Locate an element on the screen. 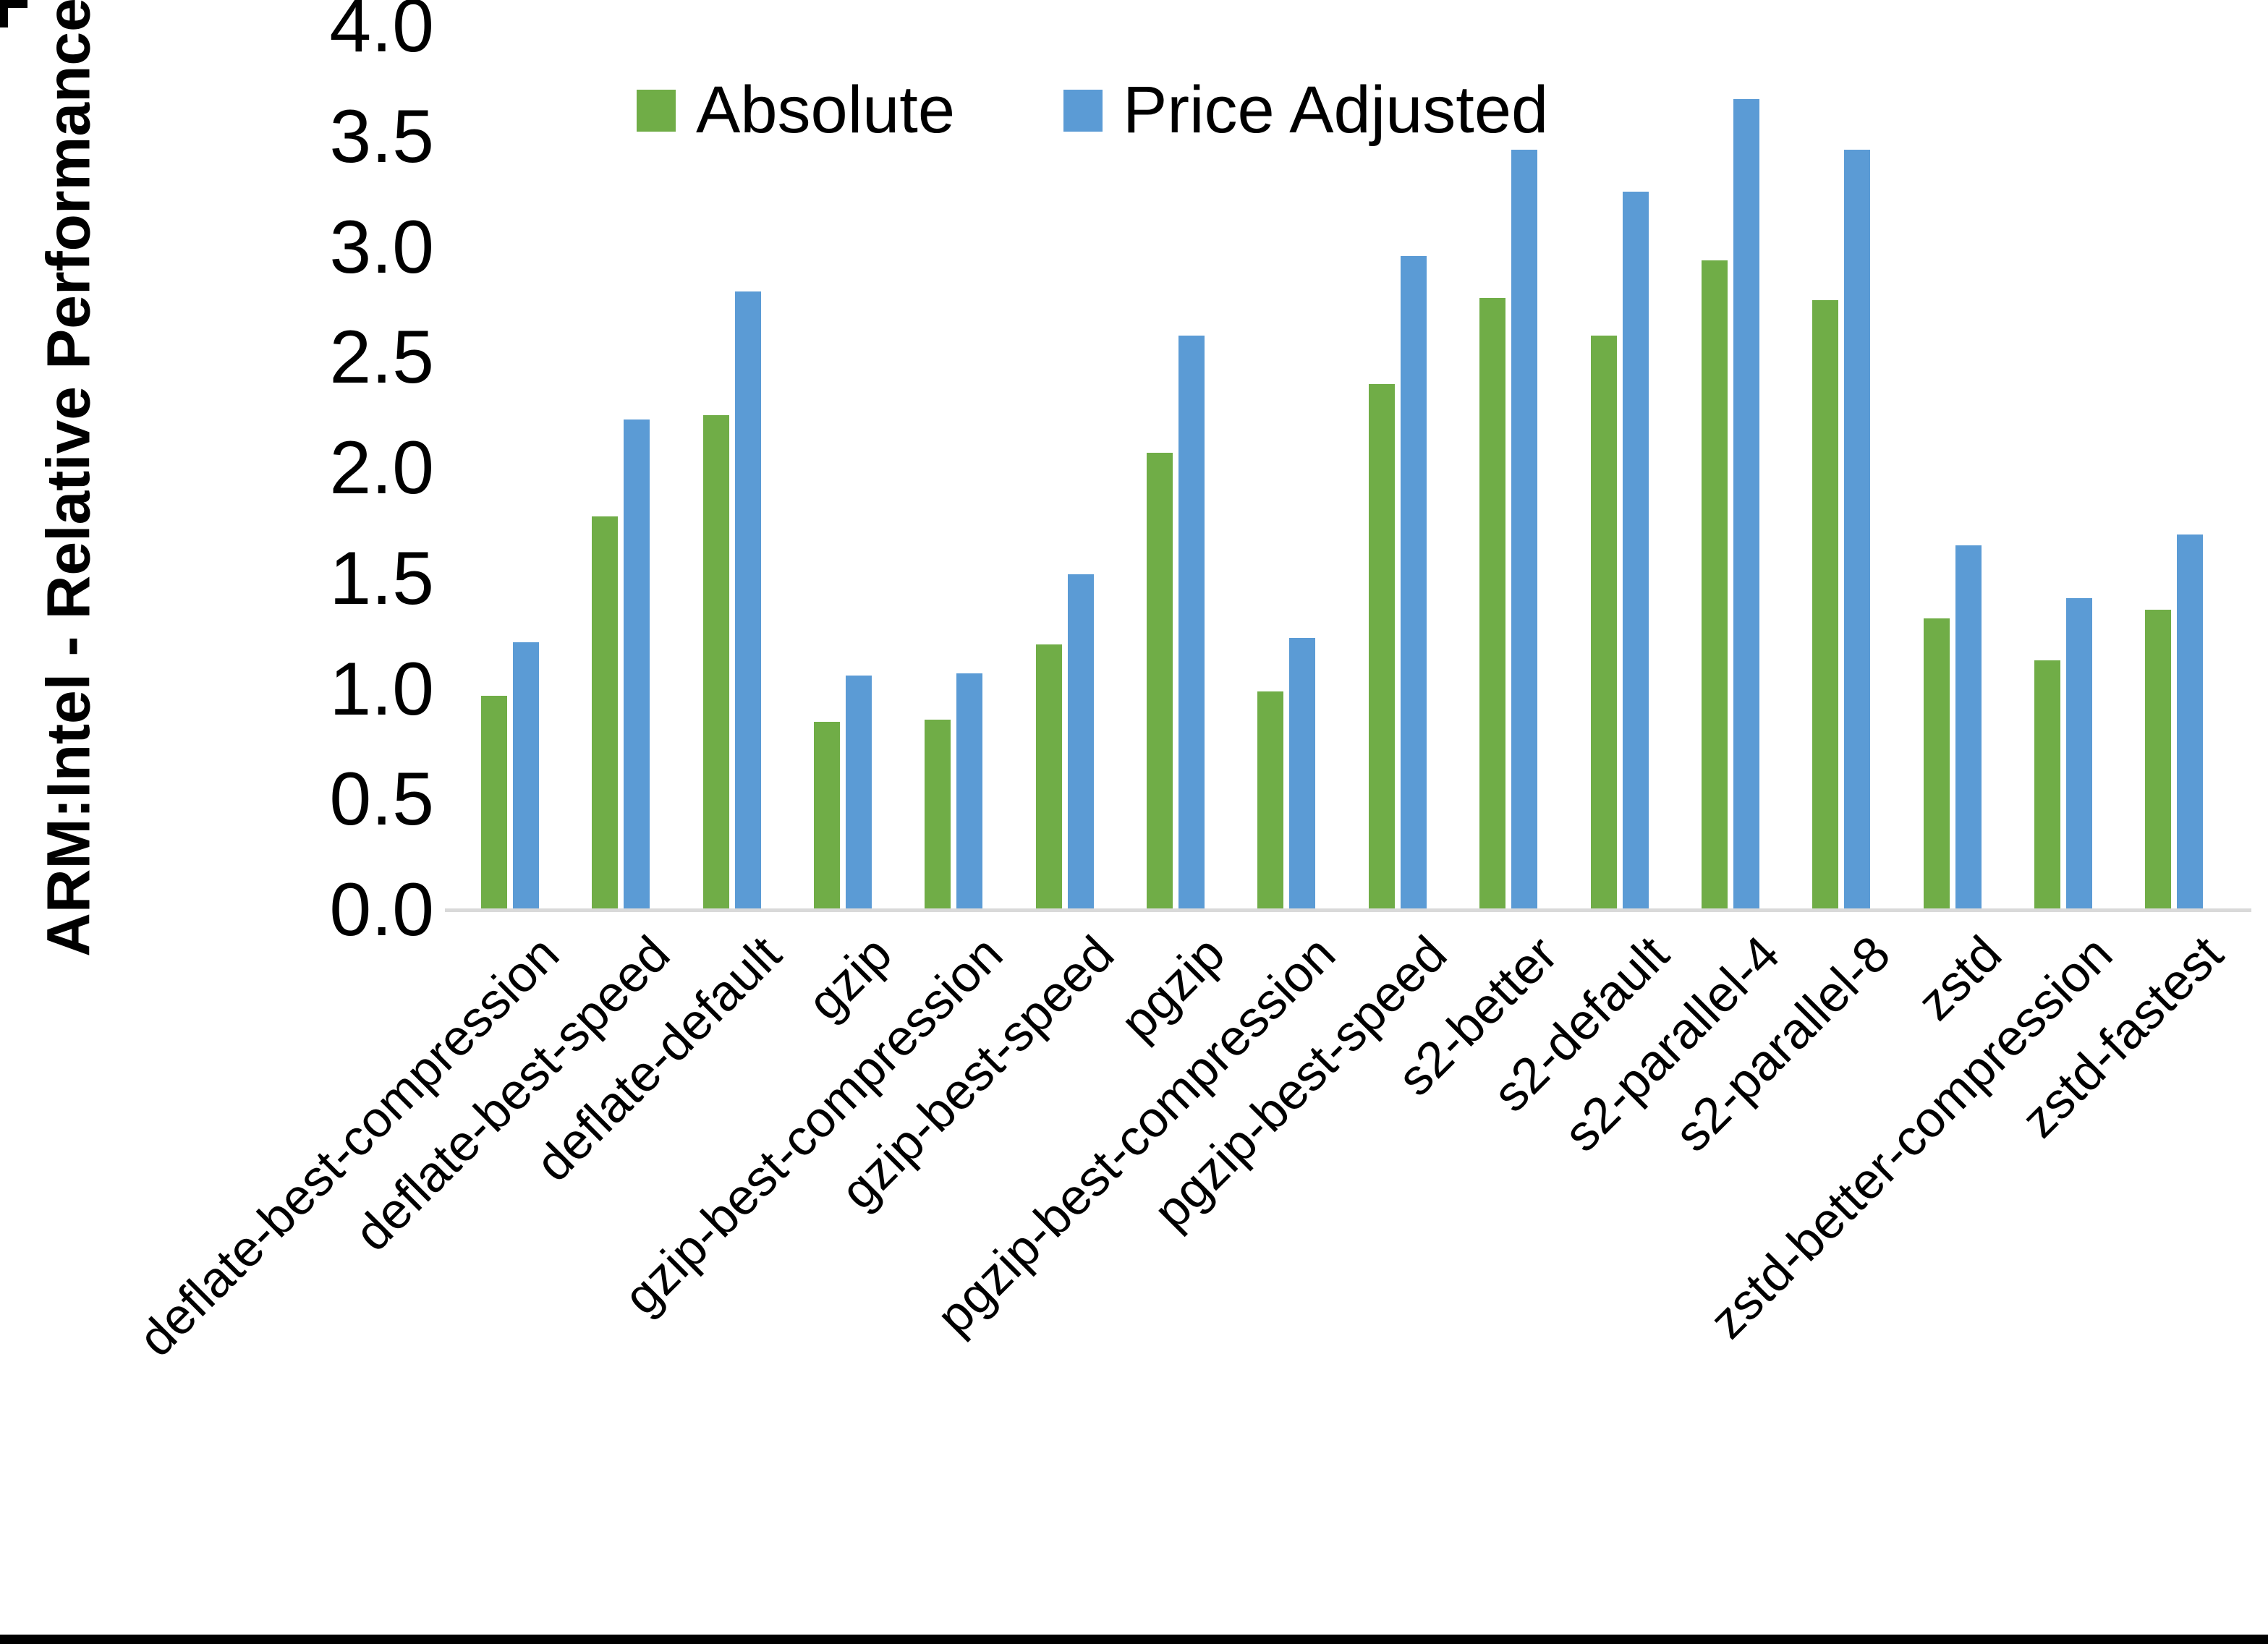 Image resolution: width=2268 pixels, height=1644 pixels. bar-absolute-deflate-default is located at coordinates (716, 662).